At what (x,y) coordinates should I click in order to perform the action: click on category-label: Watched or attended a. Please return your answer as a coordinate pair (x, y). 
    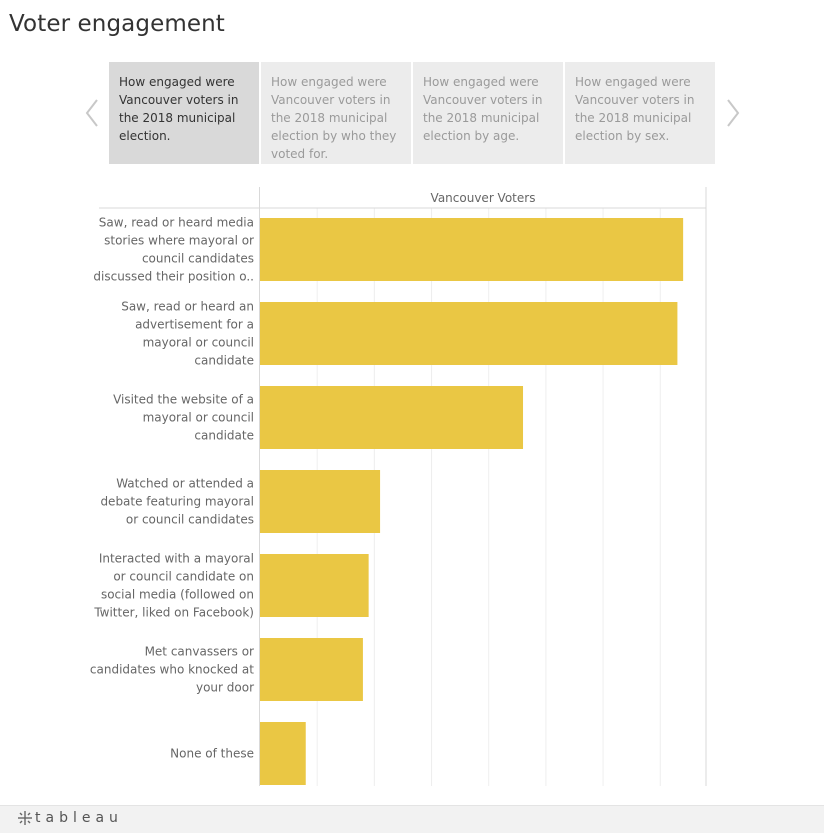
    Looking at the image, I should click on (185, 484).